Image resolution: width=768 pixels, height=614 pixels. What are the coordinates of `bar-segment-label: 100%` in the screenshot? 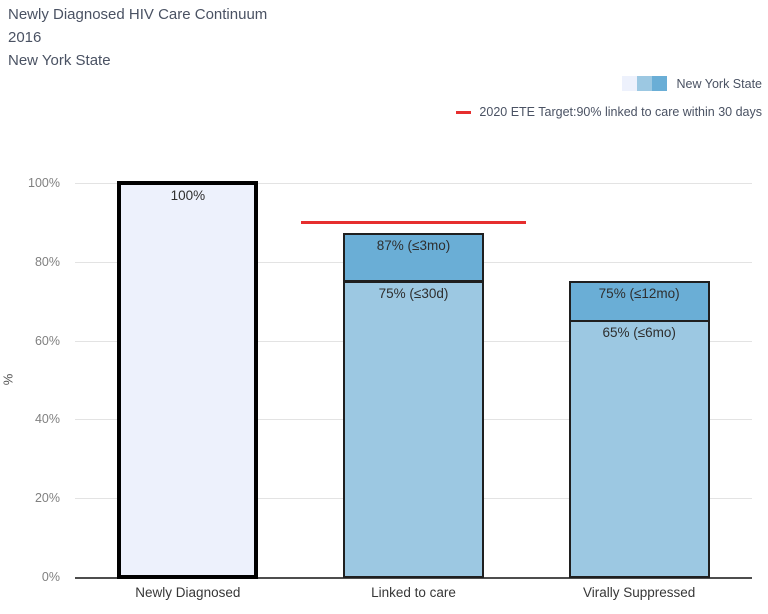 It's located at (188, 195).